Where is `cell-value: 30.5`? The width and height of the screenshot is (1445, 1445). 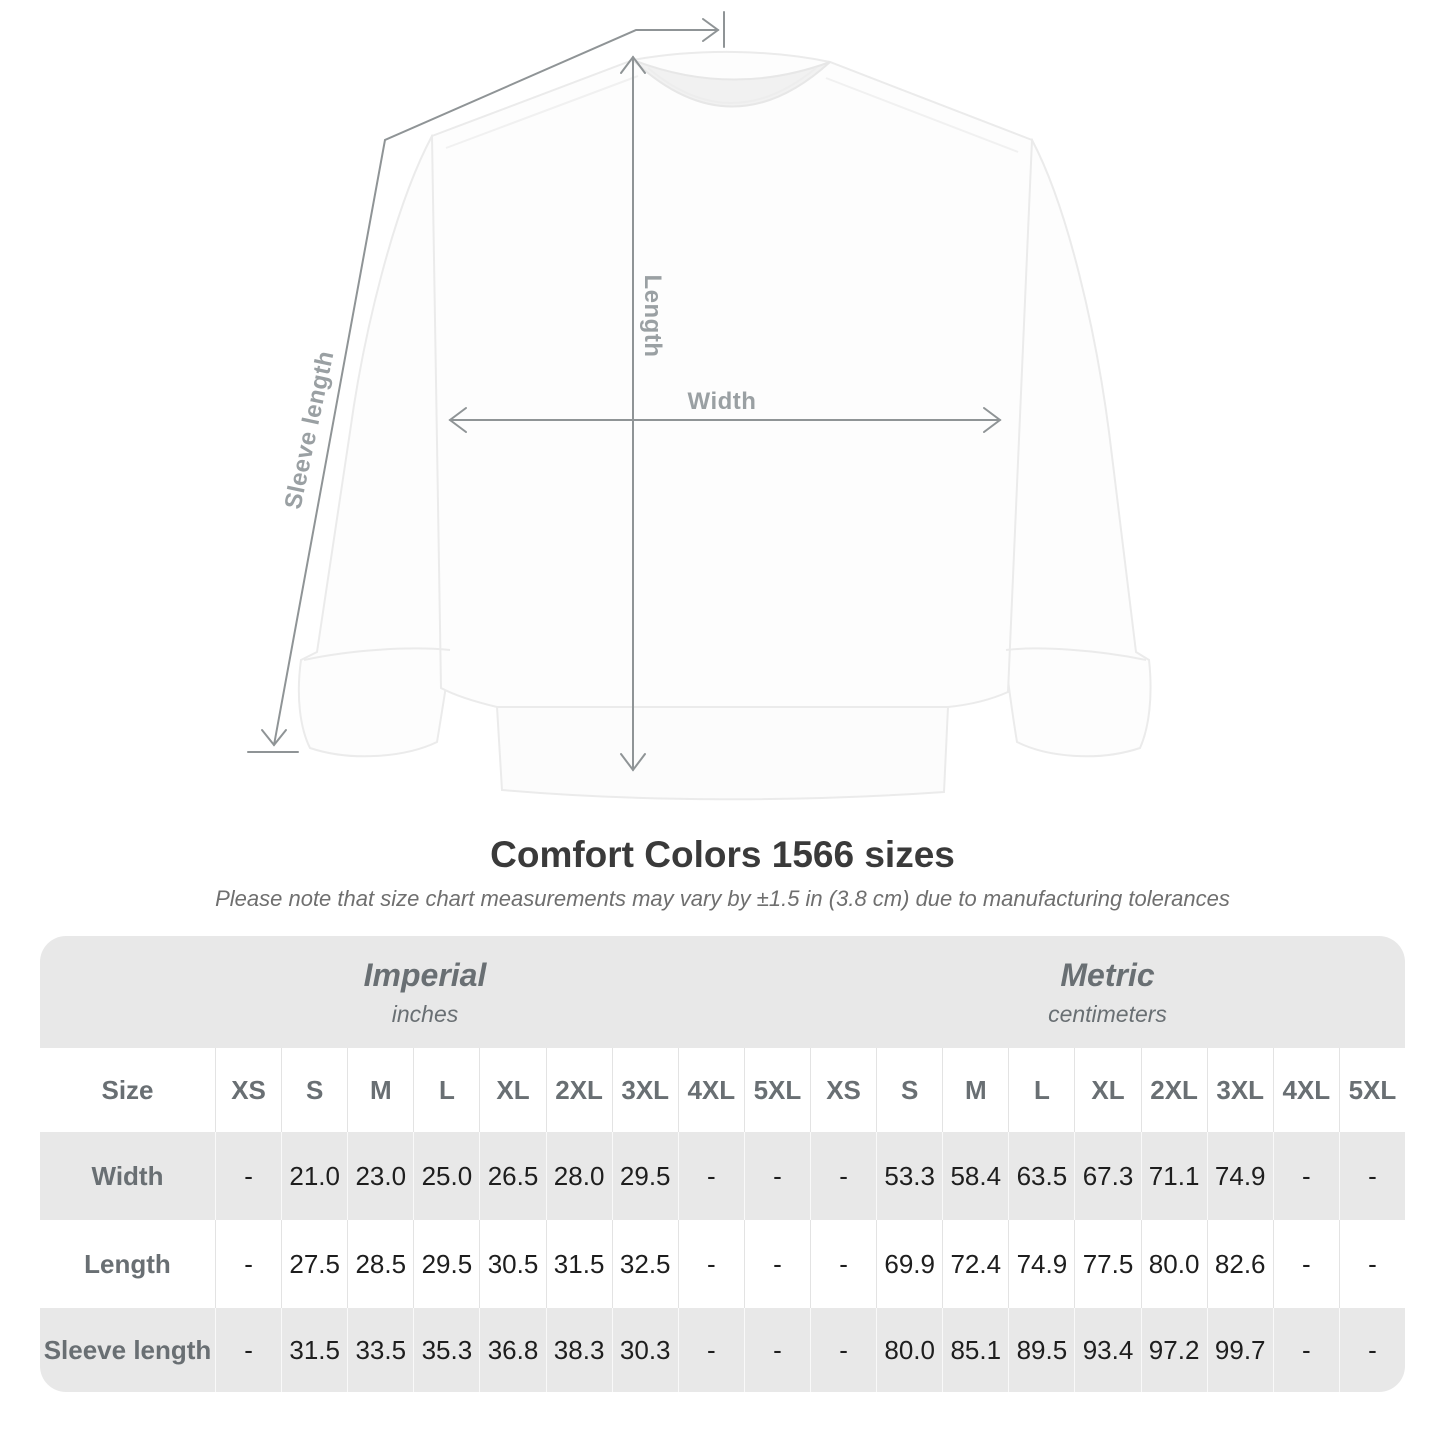 cell-value: 30.5 is located at coordinates (512, 1264).